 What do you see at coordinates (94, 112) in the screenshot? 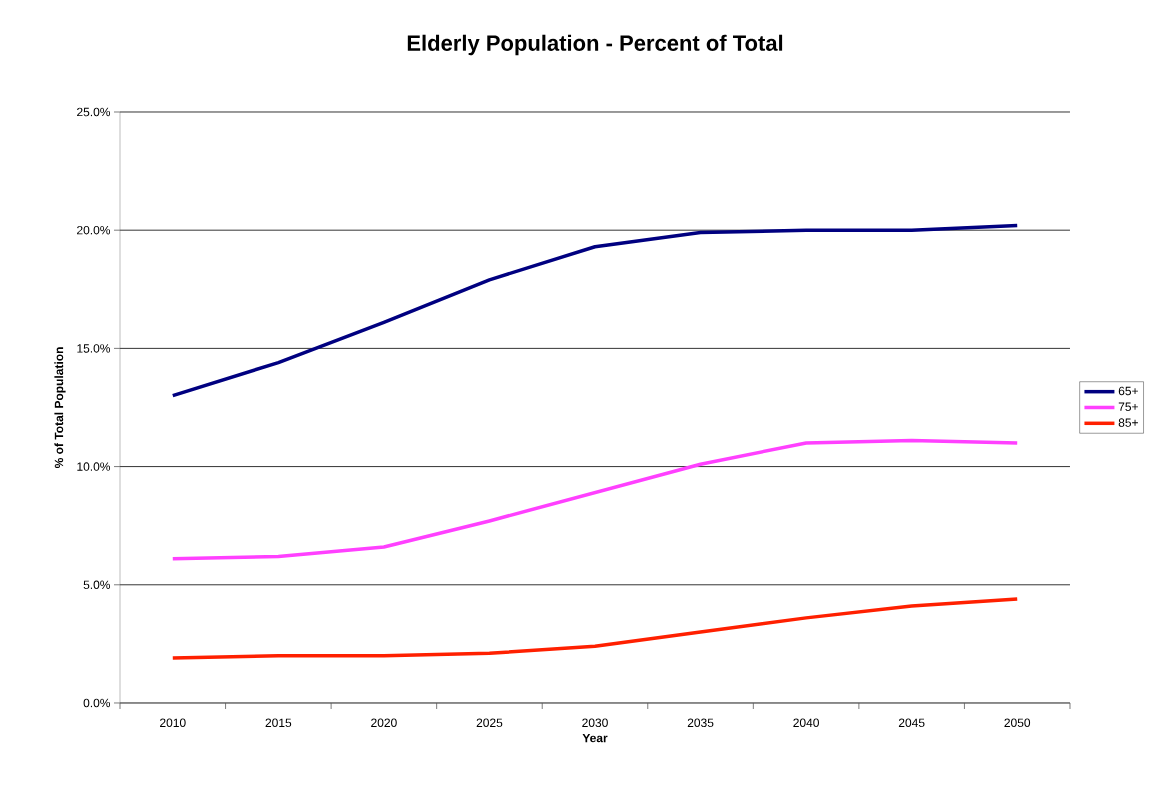
I see `y-tick-label: 25.0%` at bounding box center [94, 112].